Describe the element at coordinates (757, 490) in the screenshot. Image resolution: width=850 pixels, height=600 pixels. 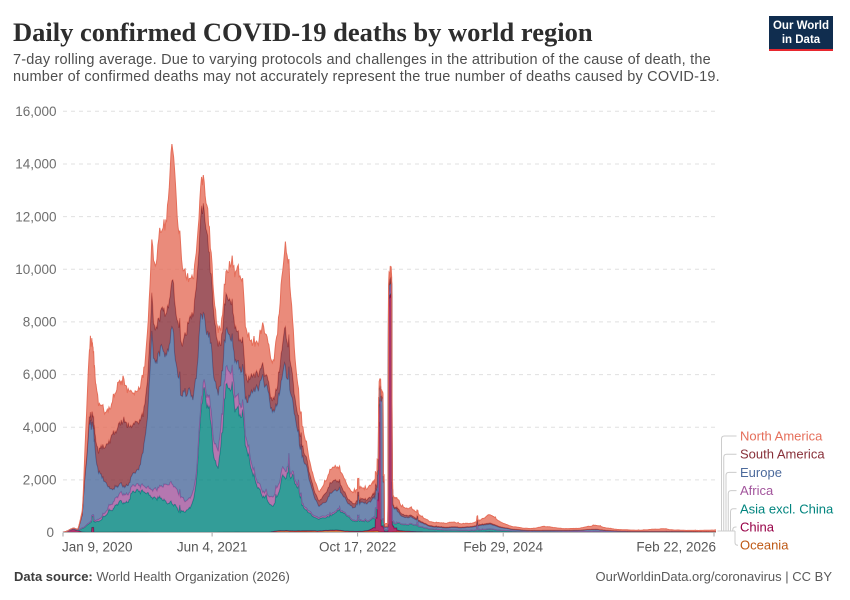
I see `svg-text: Africa` at that location.